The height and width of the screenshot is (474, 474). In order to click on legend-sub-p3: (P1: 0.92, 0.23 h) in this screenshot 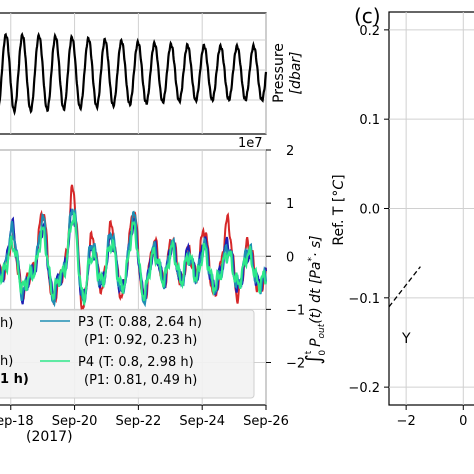, I will do `click(140, 340)`.